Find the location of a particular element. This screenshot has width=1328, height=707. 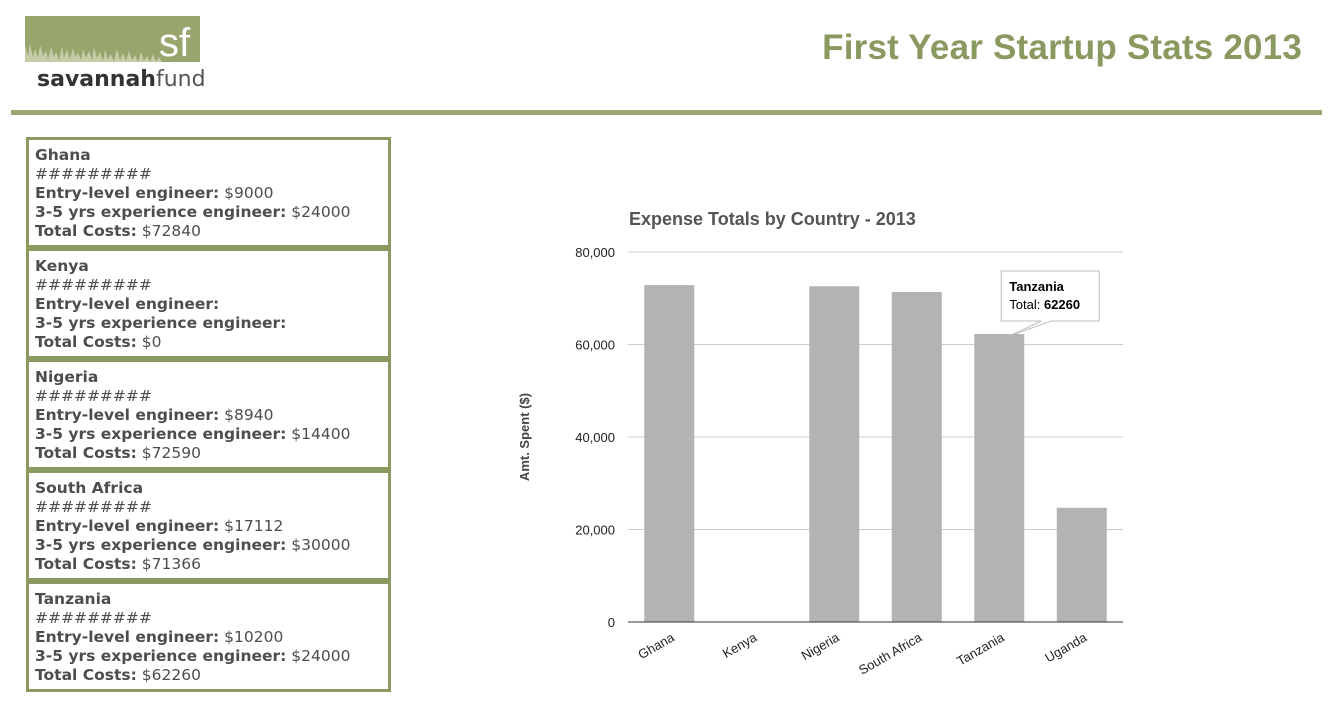

entry-level-row: Entry-level engineer: $10200 is located at coordinates (211, 637).